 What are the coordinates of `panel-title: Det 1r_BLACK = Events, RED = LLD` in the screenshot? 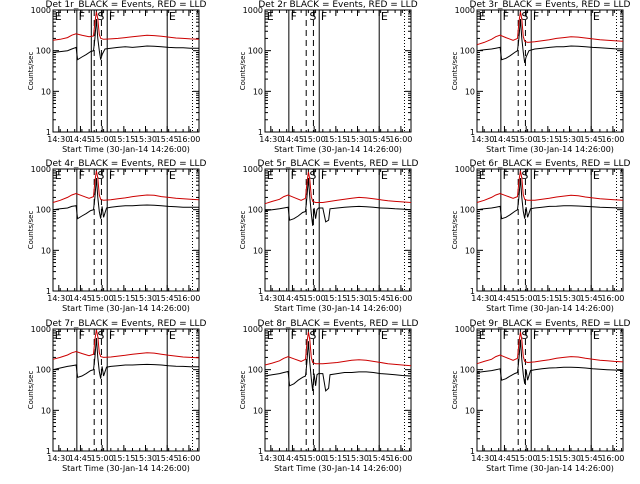 It's located at (126, 5).